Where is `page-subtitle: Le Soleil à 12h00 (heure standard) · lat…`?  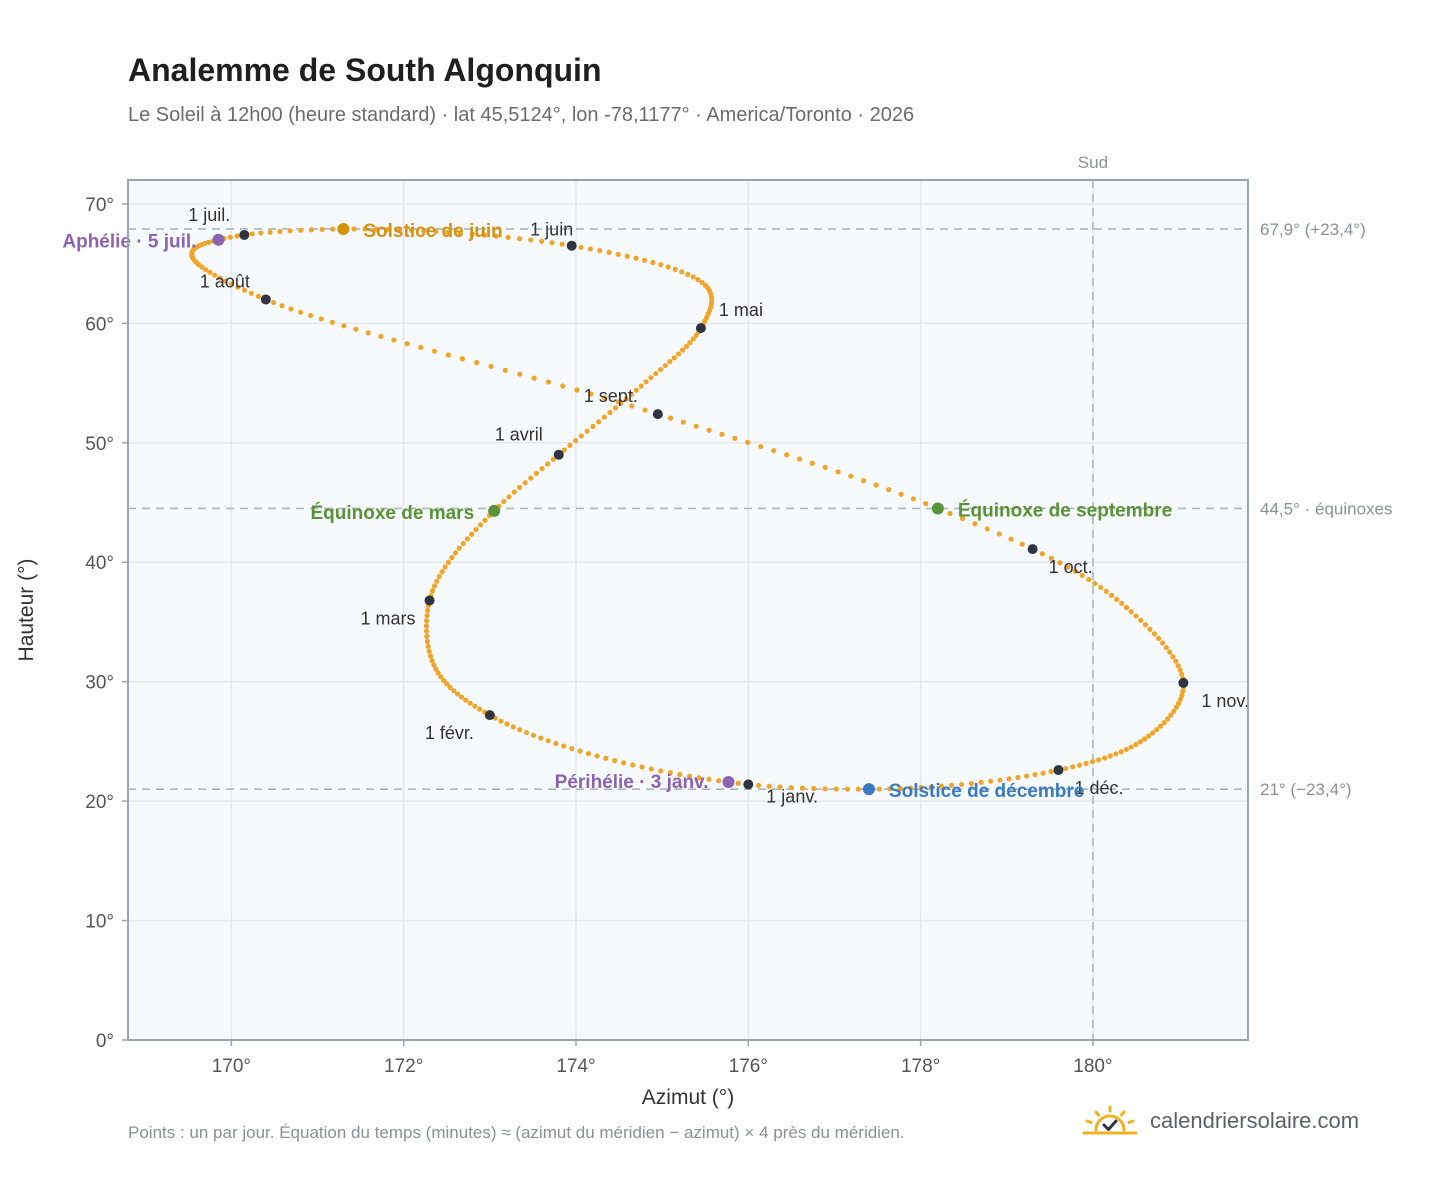
page-subtitle: Le Soleil à 12h00 (heure standard) · lat… is located at coordinates (521, 115).